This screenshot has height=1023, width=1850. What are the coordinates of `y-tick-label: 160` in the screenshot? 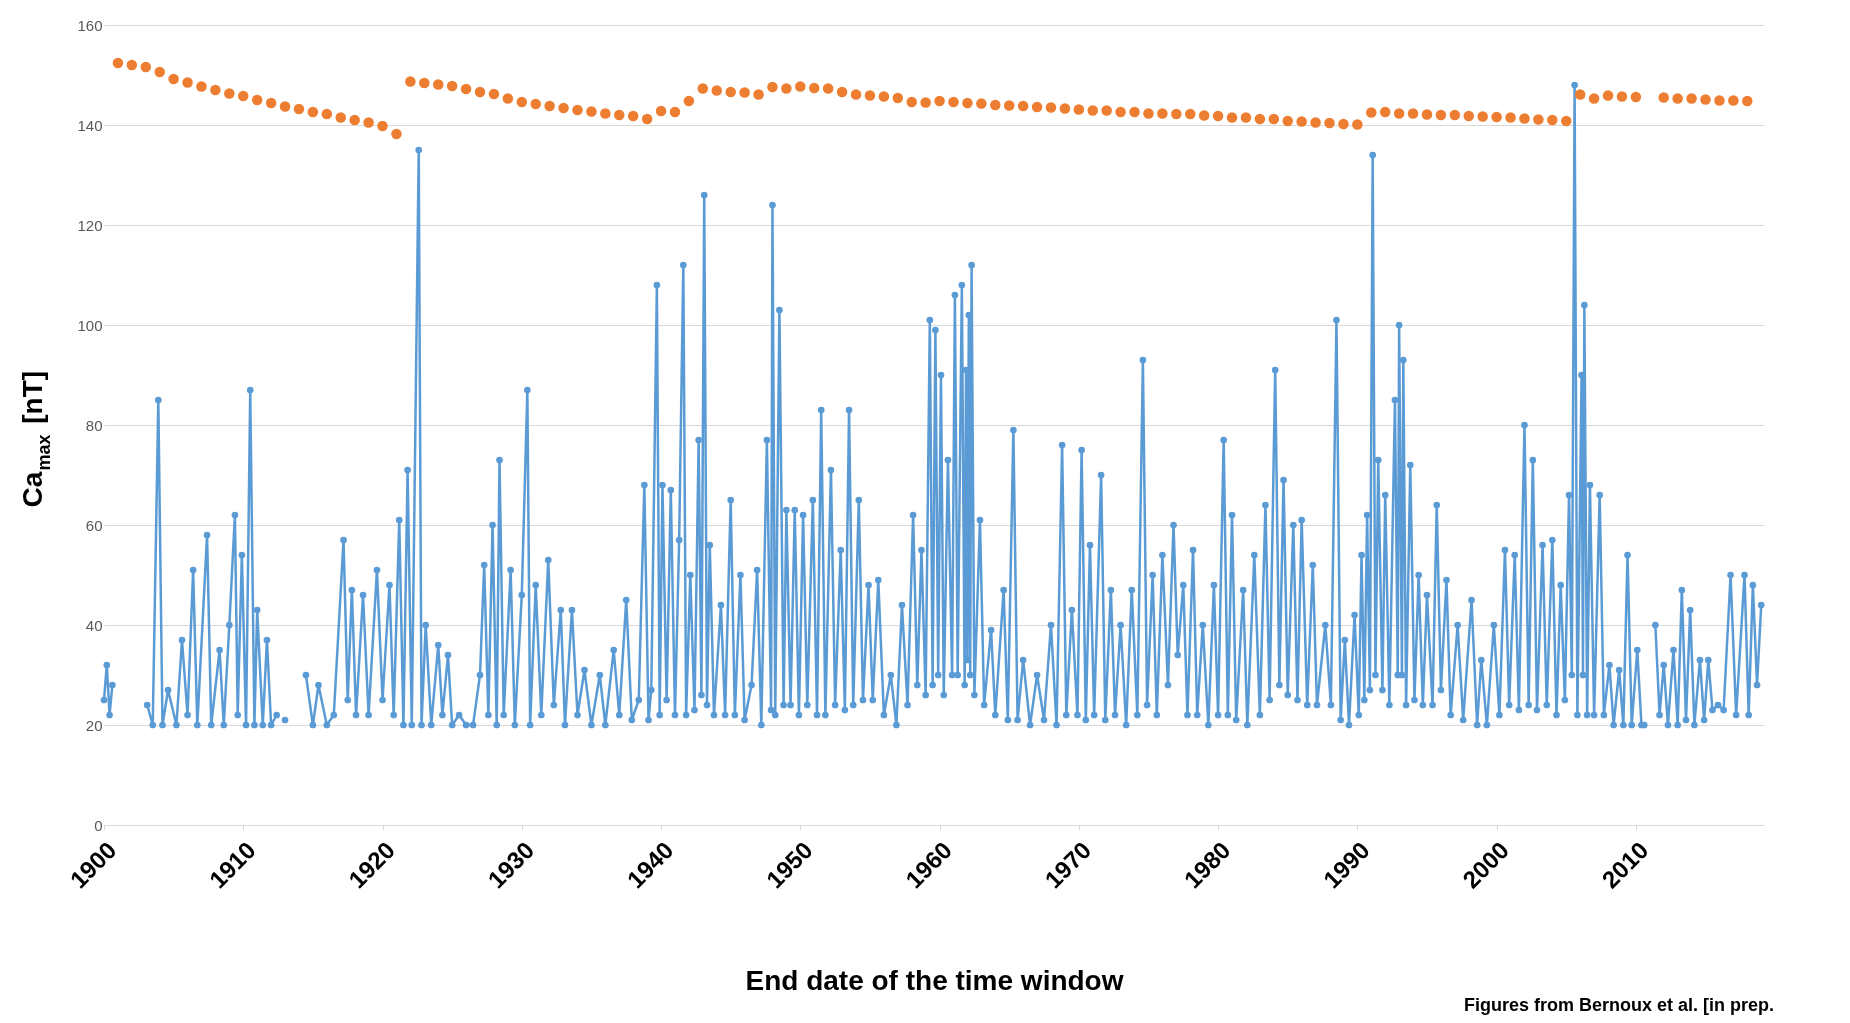 It's located at (90, 25).